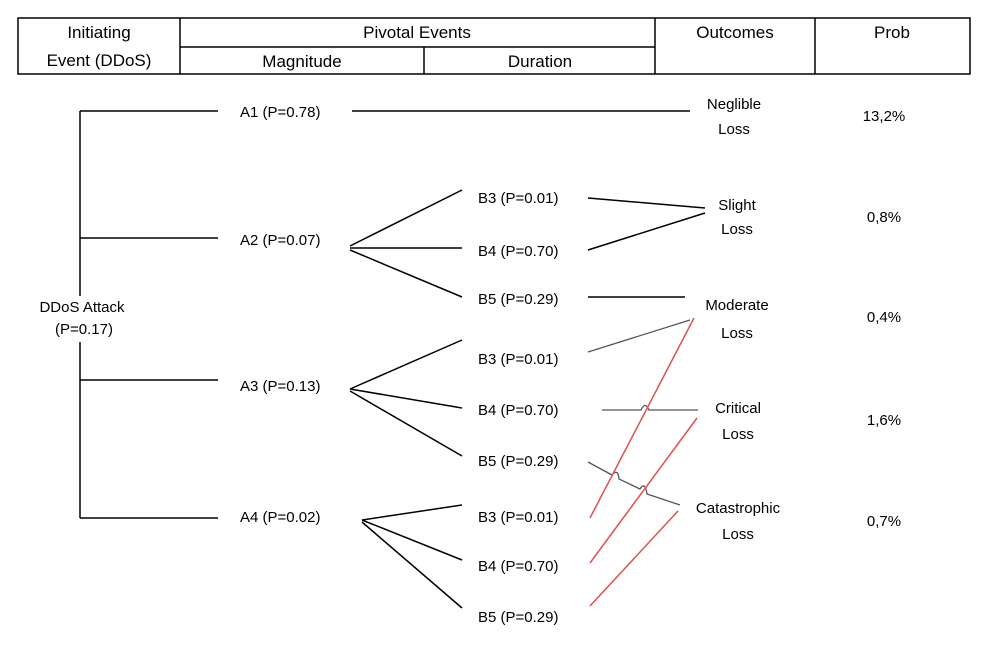 The width and height of the screenshot is (992, 646). What do you see at coordinates (84, 329) in the screenshot?
I see `root-label-line2: (P=0.17)` at bounding box center [84, 329].